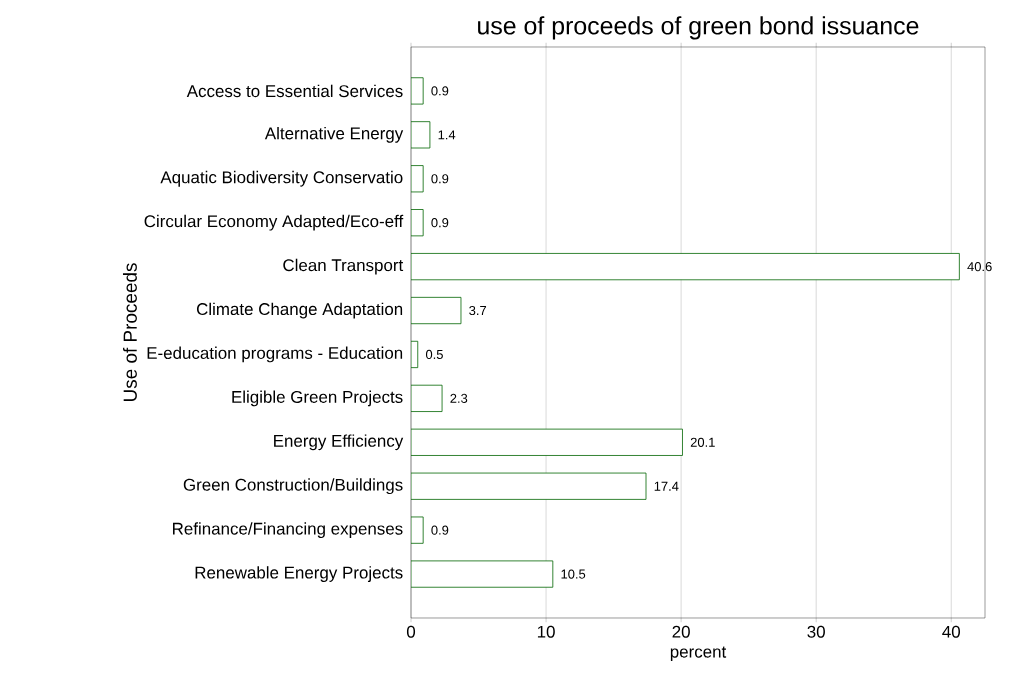 The height and width of the screenshot is (690, 1015). What do you see at coordinates (129, 332) in the screenshot?
I see `y-axis-title: Use of Proceeds` at bounding box center [129, 332].